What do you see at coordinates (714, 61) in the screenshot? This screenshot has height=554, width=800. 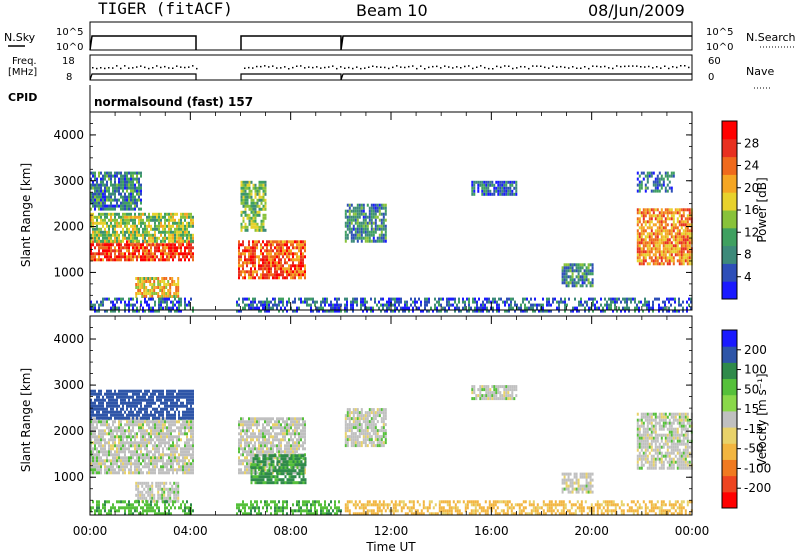 I see `nave-tick-top: 60` at bounding box center [714, 61].